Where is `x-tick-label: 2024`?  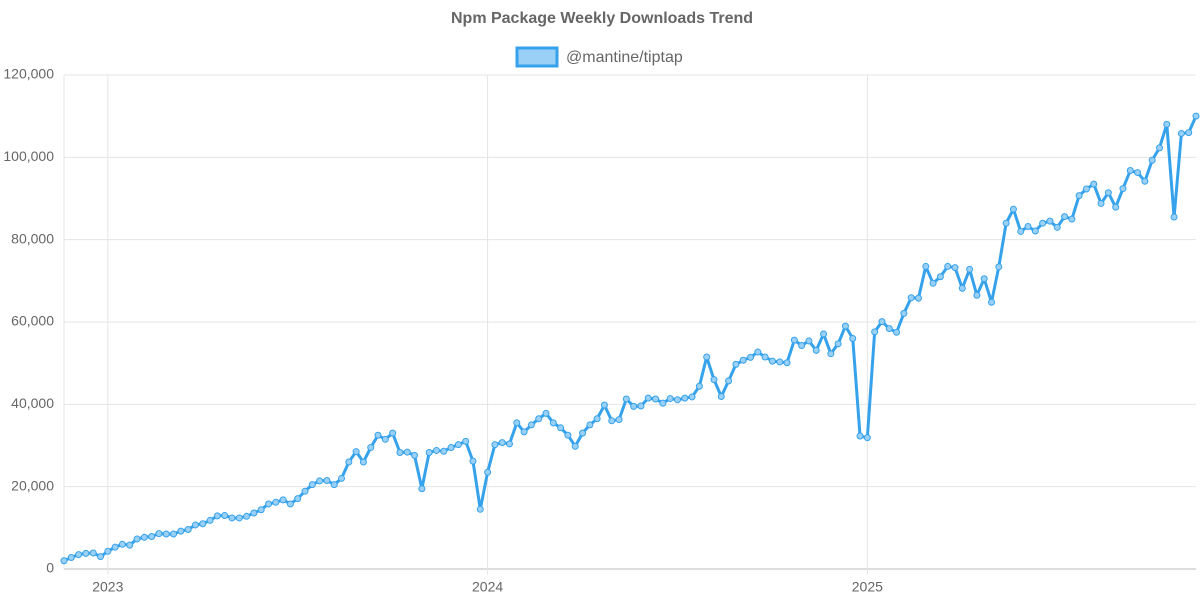 x-tick-label: 2024 is located at coordinates (487, 587).